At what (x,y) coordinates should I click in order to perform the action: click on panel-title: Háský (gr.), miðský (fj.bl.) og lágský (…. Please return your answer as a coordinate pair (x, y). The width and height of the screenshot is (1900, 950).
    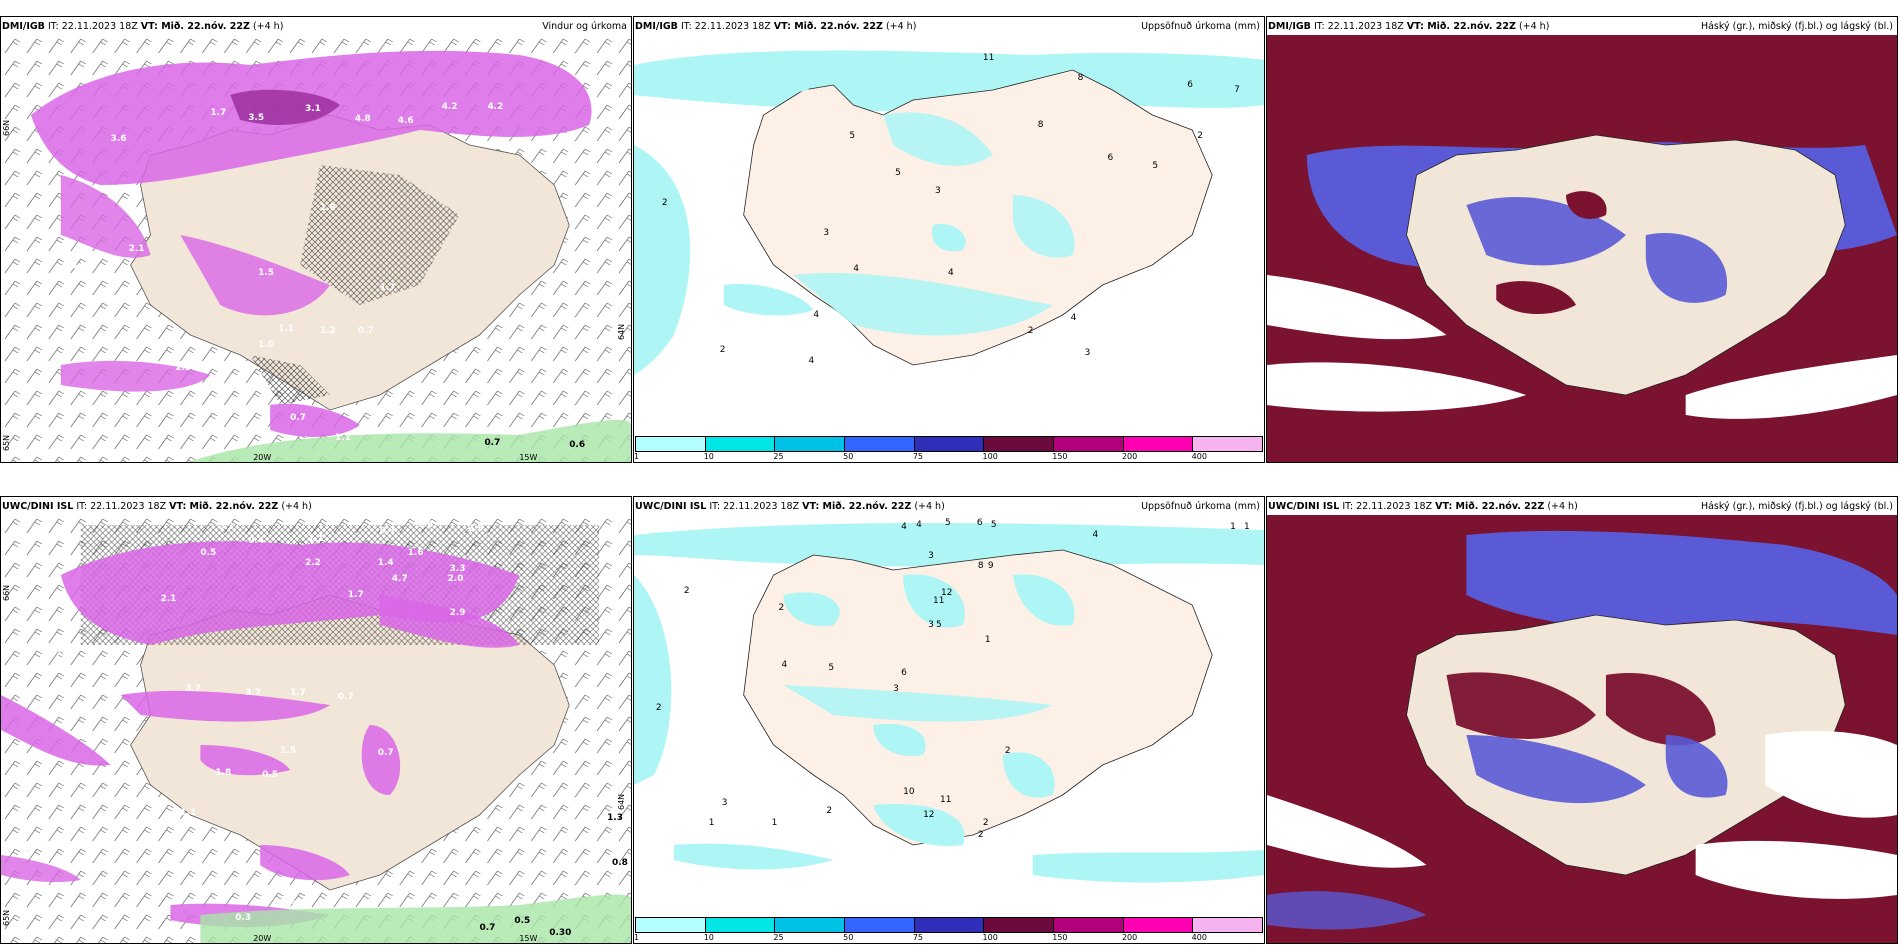
    Looking at the image, I should click on (1796, 26).